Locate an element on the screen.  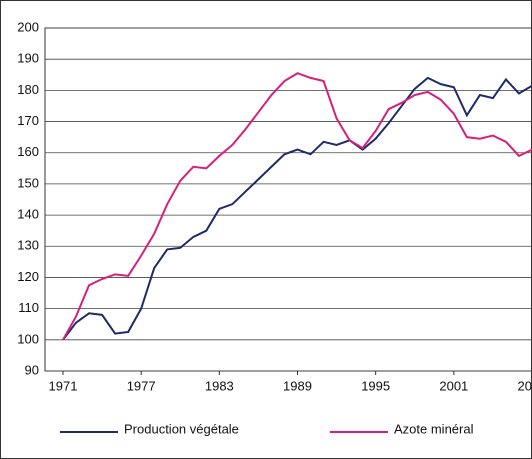
x-tick-label: 2007 is located at coordinates (525, 385).